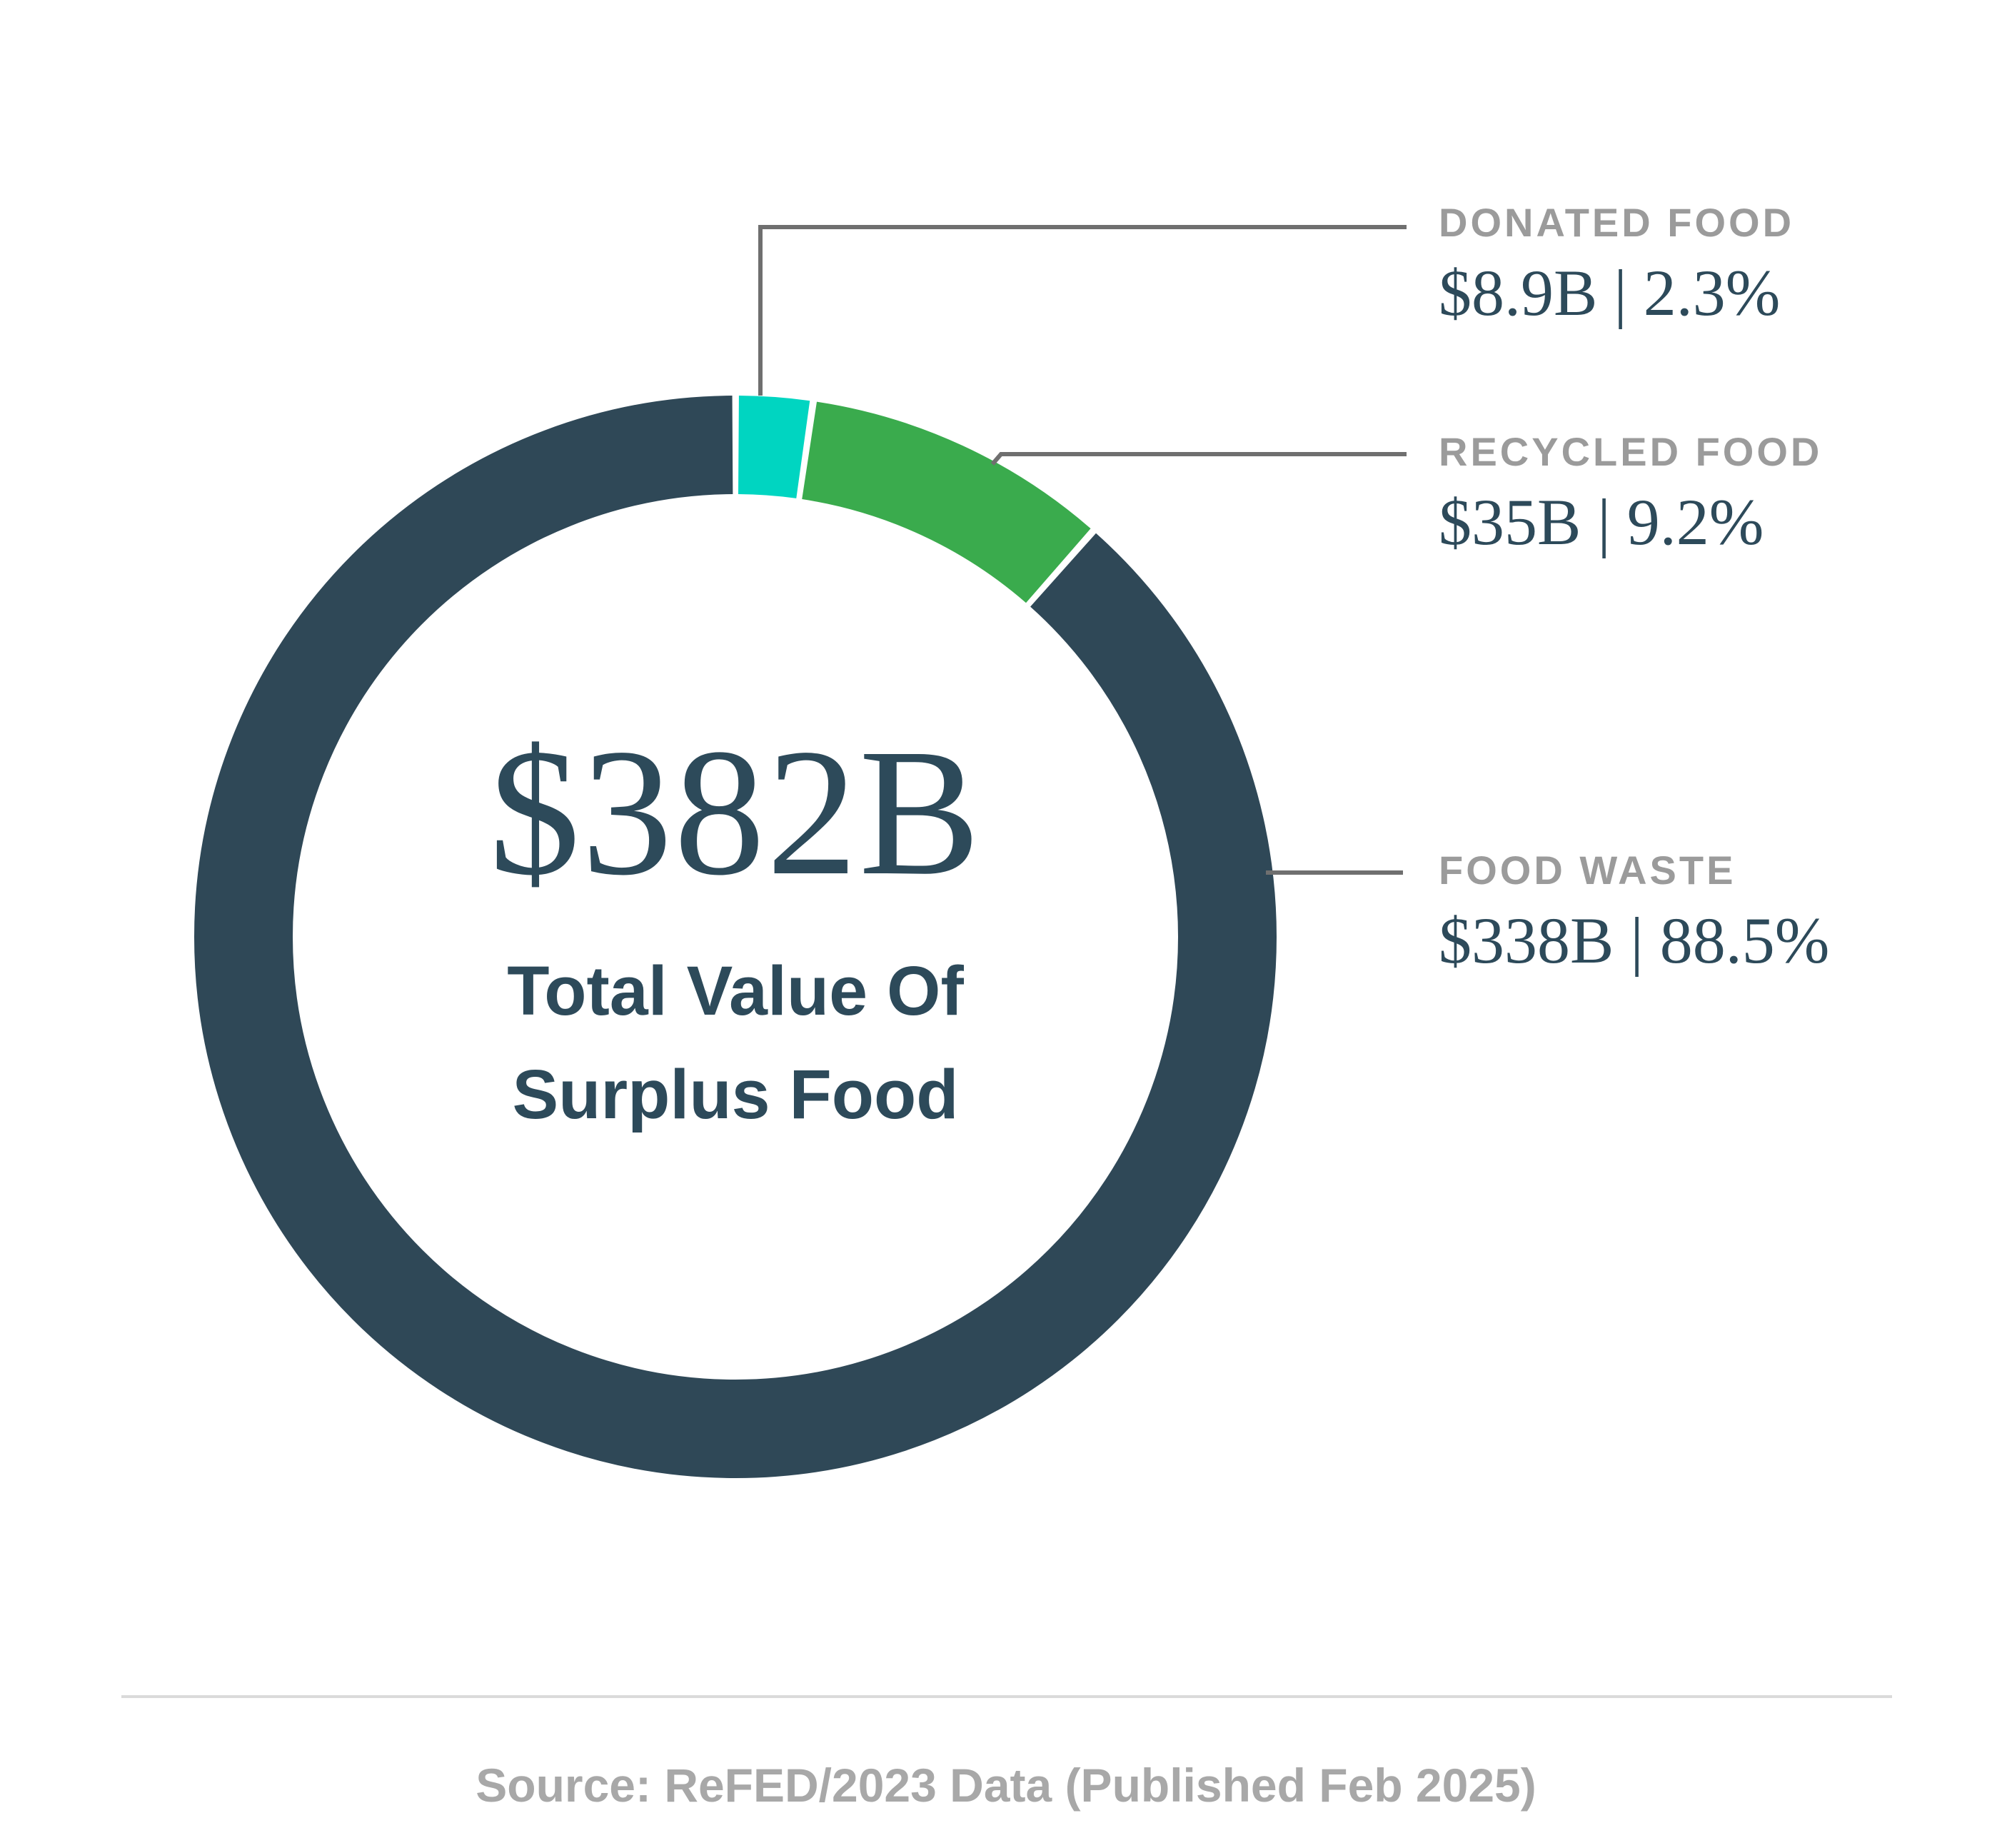 Image resolution: width=2012 pixels, height=1848 pixels. What do you see at coordinates (735, 1094) in the screenshot?
I see `subtitle-line-2: Surplus Food` at bounding box center [735, 1094].